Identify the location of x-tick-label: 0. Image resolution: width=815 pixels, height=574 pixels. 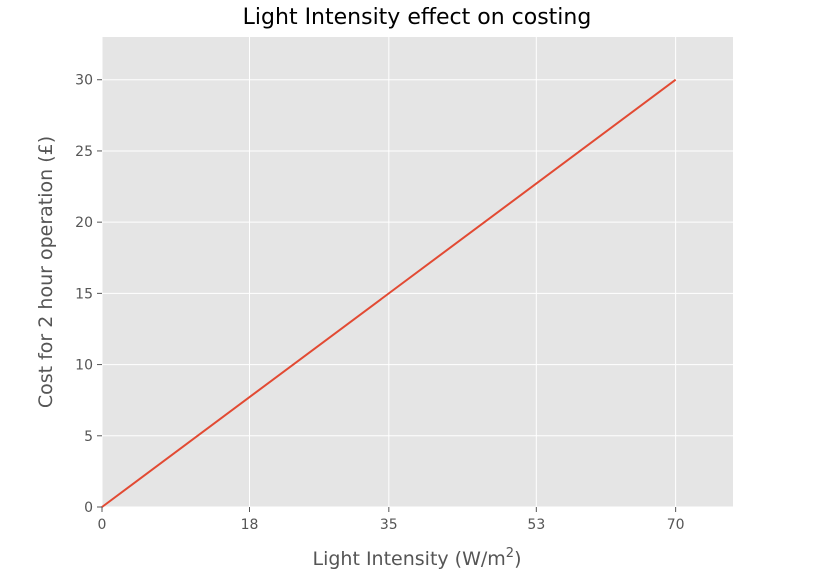
(102, 525).